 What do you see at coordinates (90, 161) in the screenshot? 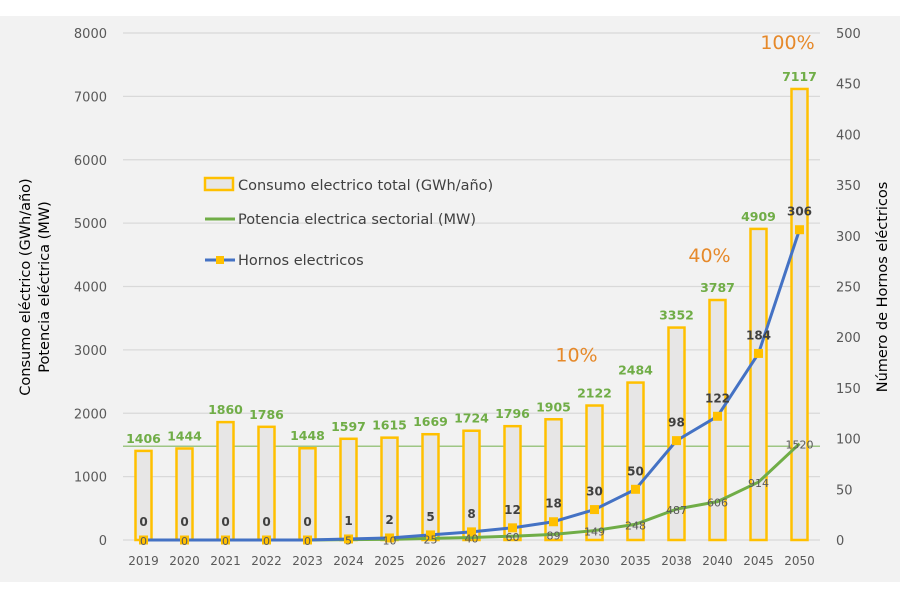
I see `left-axis-tick-label: 6000` at bounding box center [90, 161].